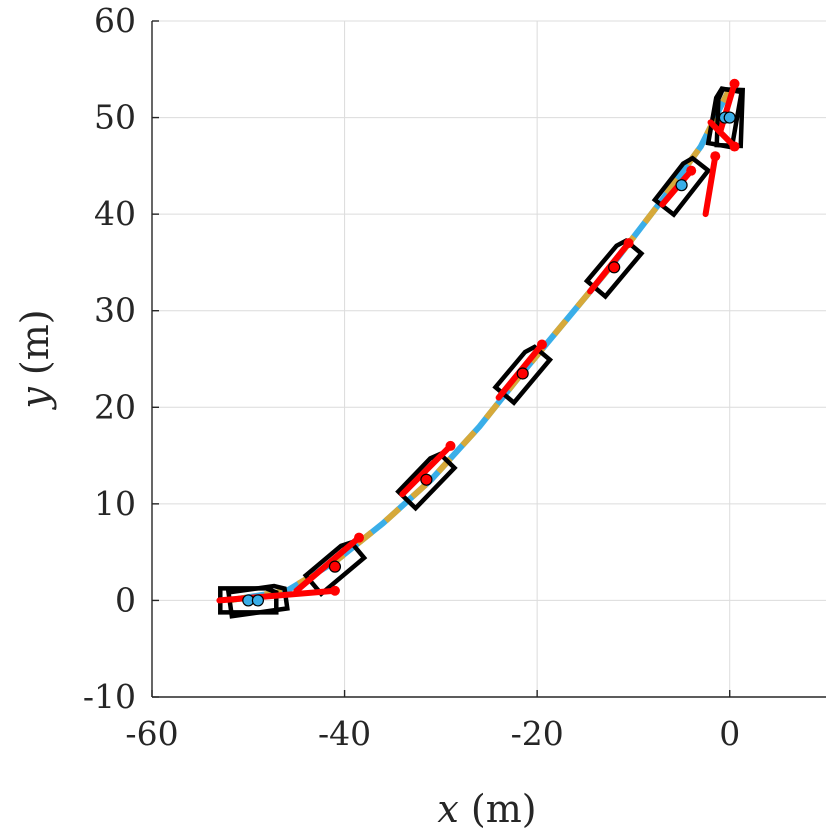 This screenshot has height=838, width=830. I want to click on x-tick-label: 0, so click(729, 733).